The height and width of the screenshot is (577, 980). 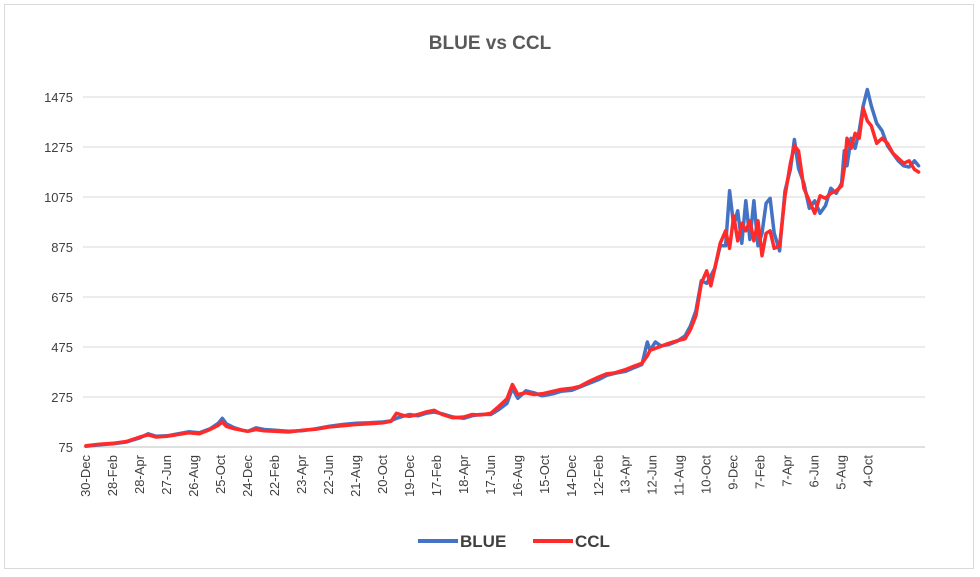 What do you see at coordinates (62, 347) in the screenshot?
I see `y-tick-label: 475` at bounding box center [62, 347].